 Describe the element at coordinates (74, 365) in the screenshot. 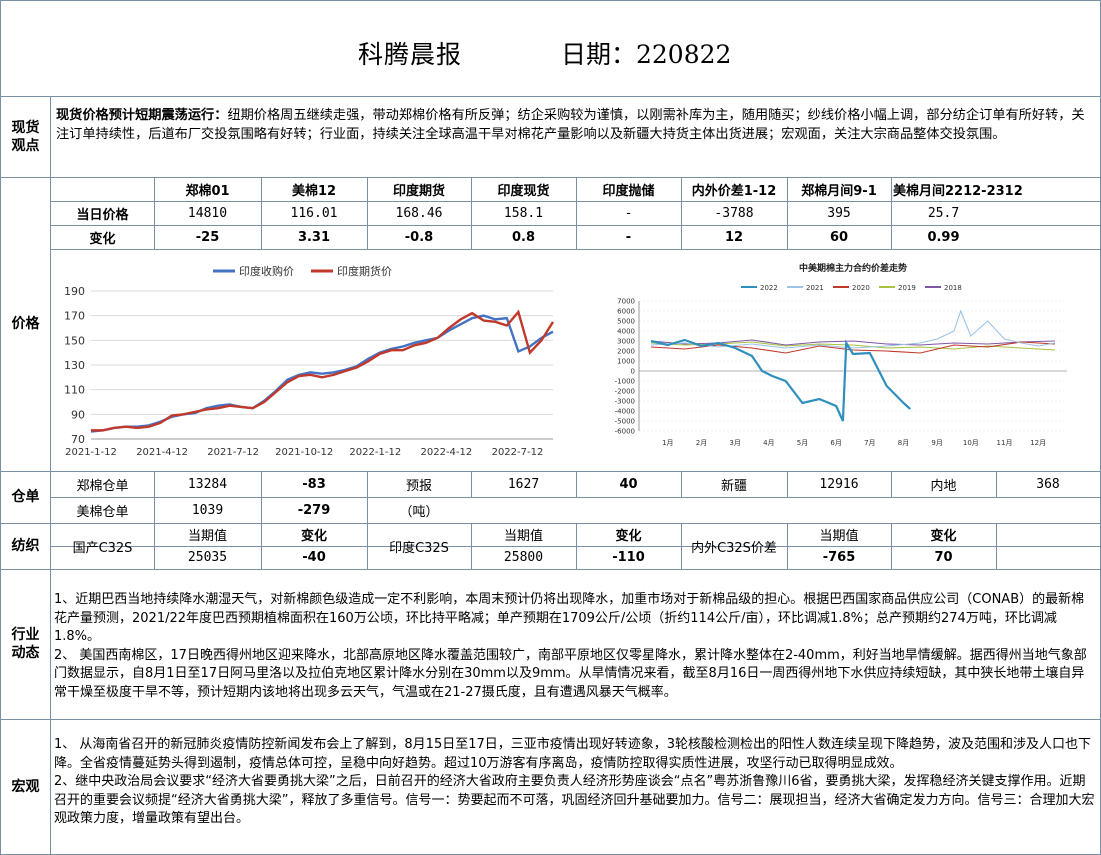

I see `y-tick-label: 130` at that location.